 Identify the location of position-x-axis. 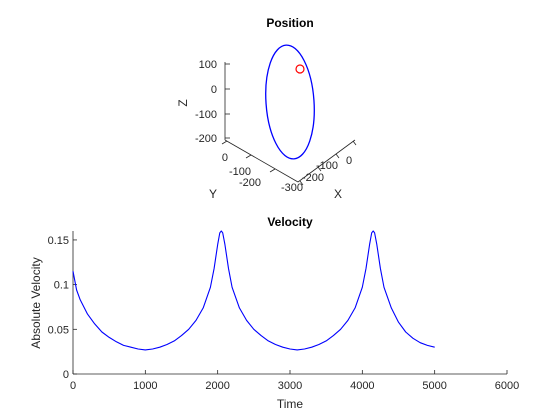
(326, 161).